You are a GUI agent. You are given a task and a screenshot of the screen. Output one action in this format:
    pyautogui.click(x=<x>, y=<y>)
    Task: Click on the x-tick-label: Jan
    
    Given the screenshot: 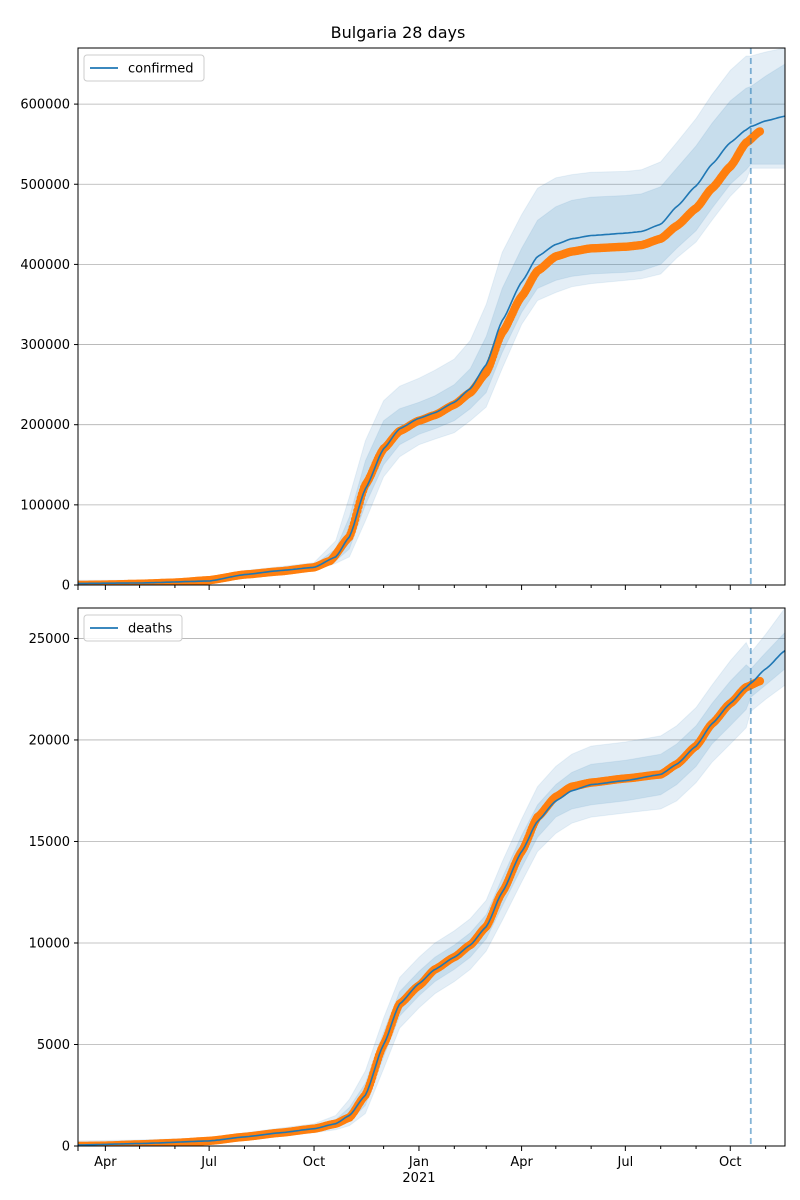 What is the action you would take?
    pyautogui.click(x=418, y=1162)
    